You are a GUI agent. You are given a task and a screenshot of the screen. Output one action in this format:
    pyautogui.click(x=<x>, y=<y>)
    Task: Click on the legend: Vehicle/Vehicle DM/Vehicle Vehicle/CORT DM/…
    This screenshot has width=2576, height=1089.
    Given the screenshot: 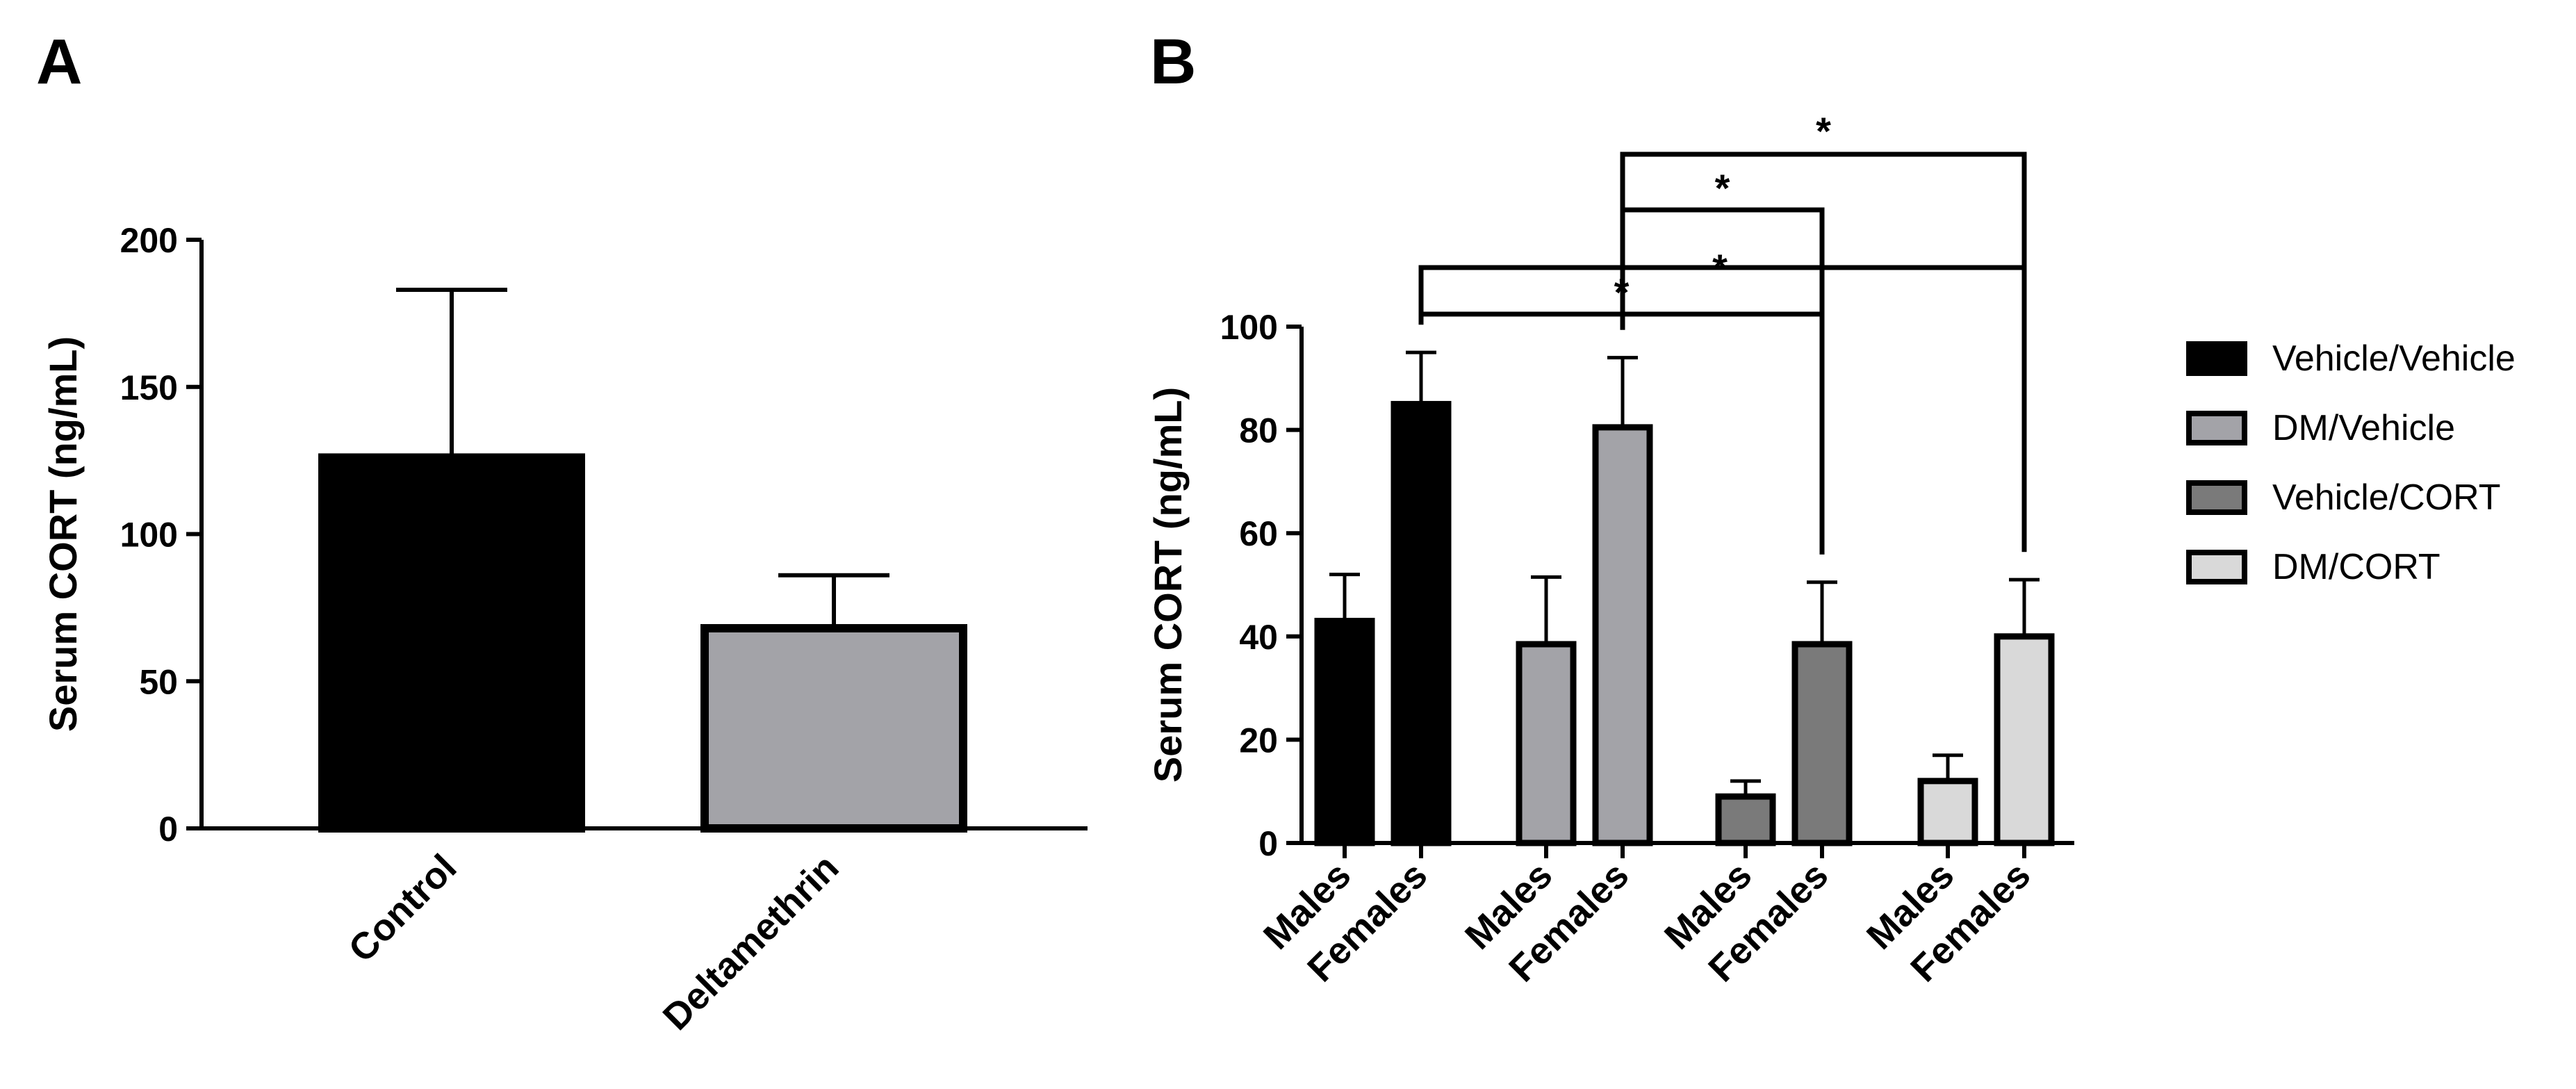 What is the action you would take?
    pyautogui.click(x=2351, y=462)
    